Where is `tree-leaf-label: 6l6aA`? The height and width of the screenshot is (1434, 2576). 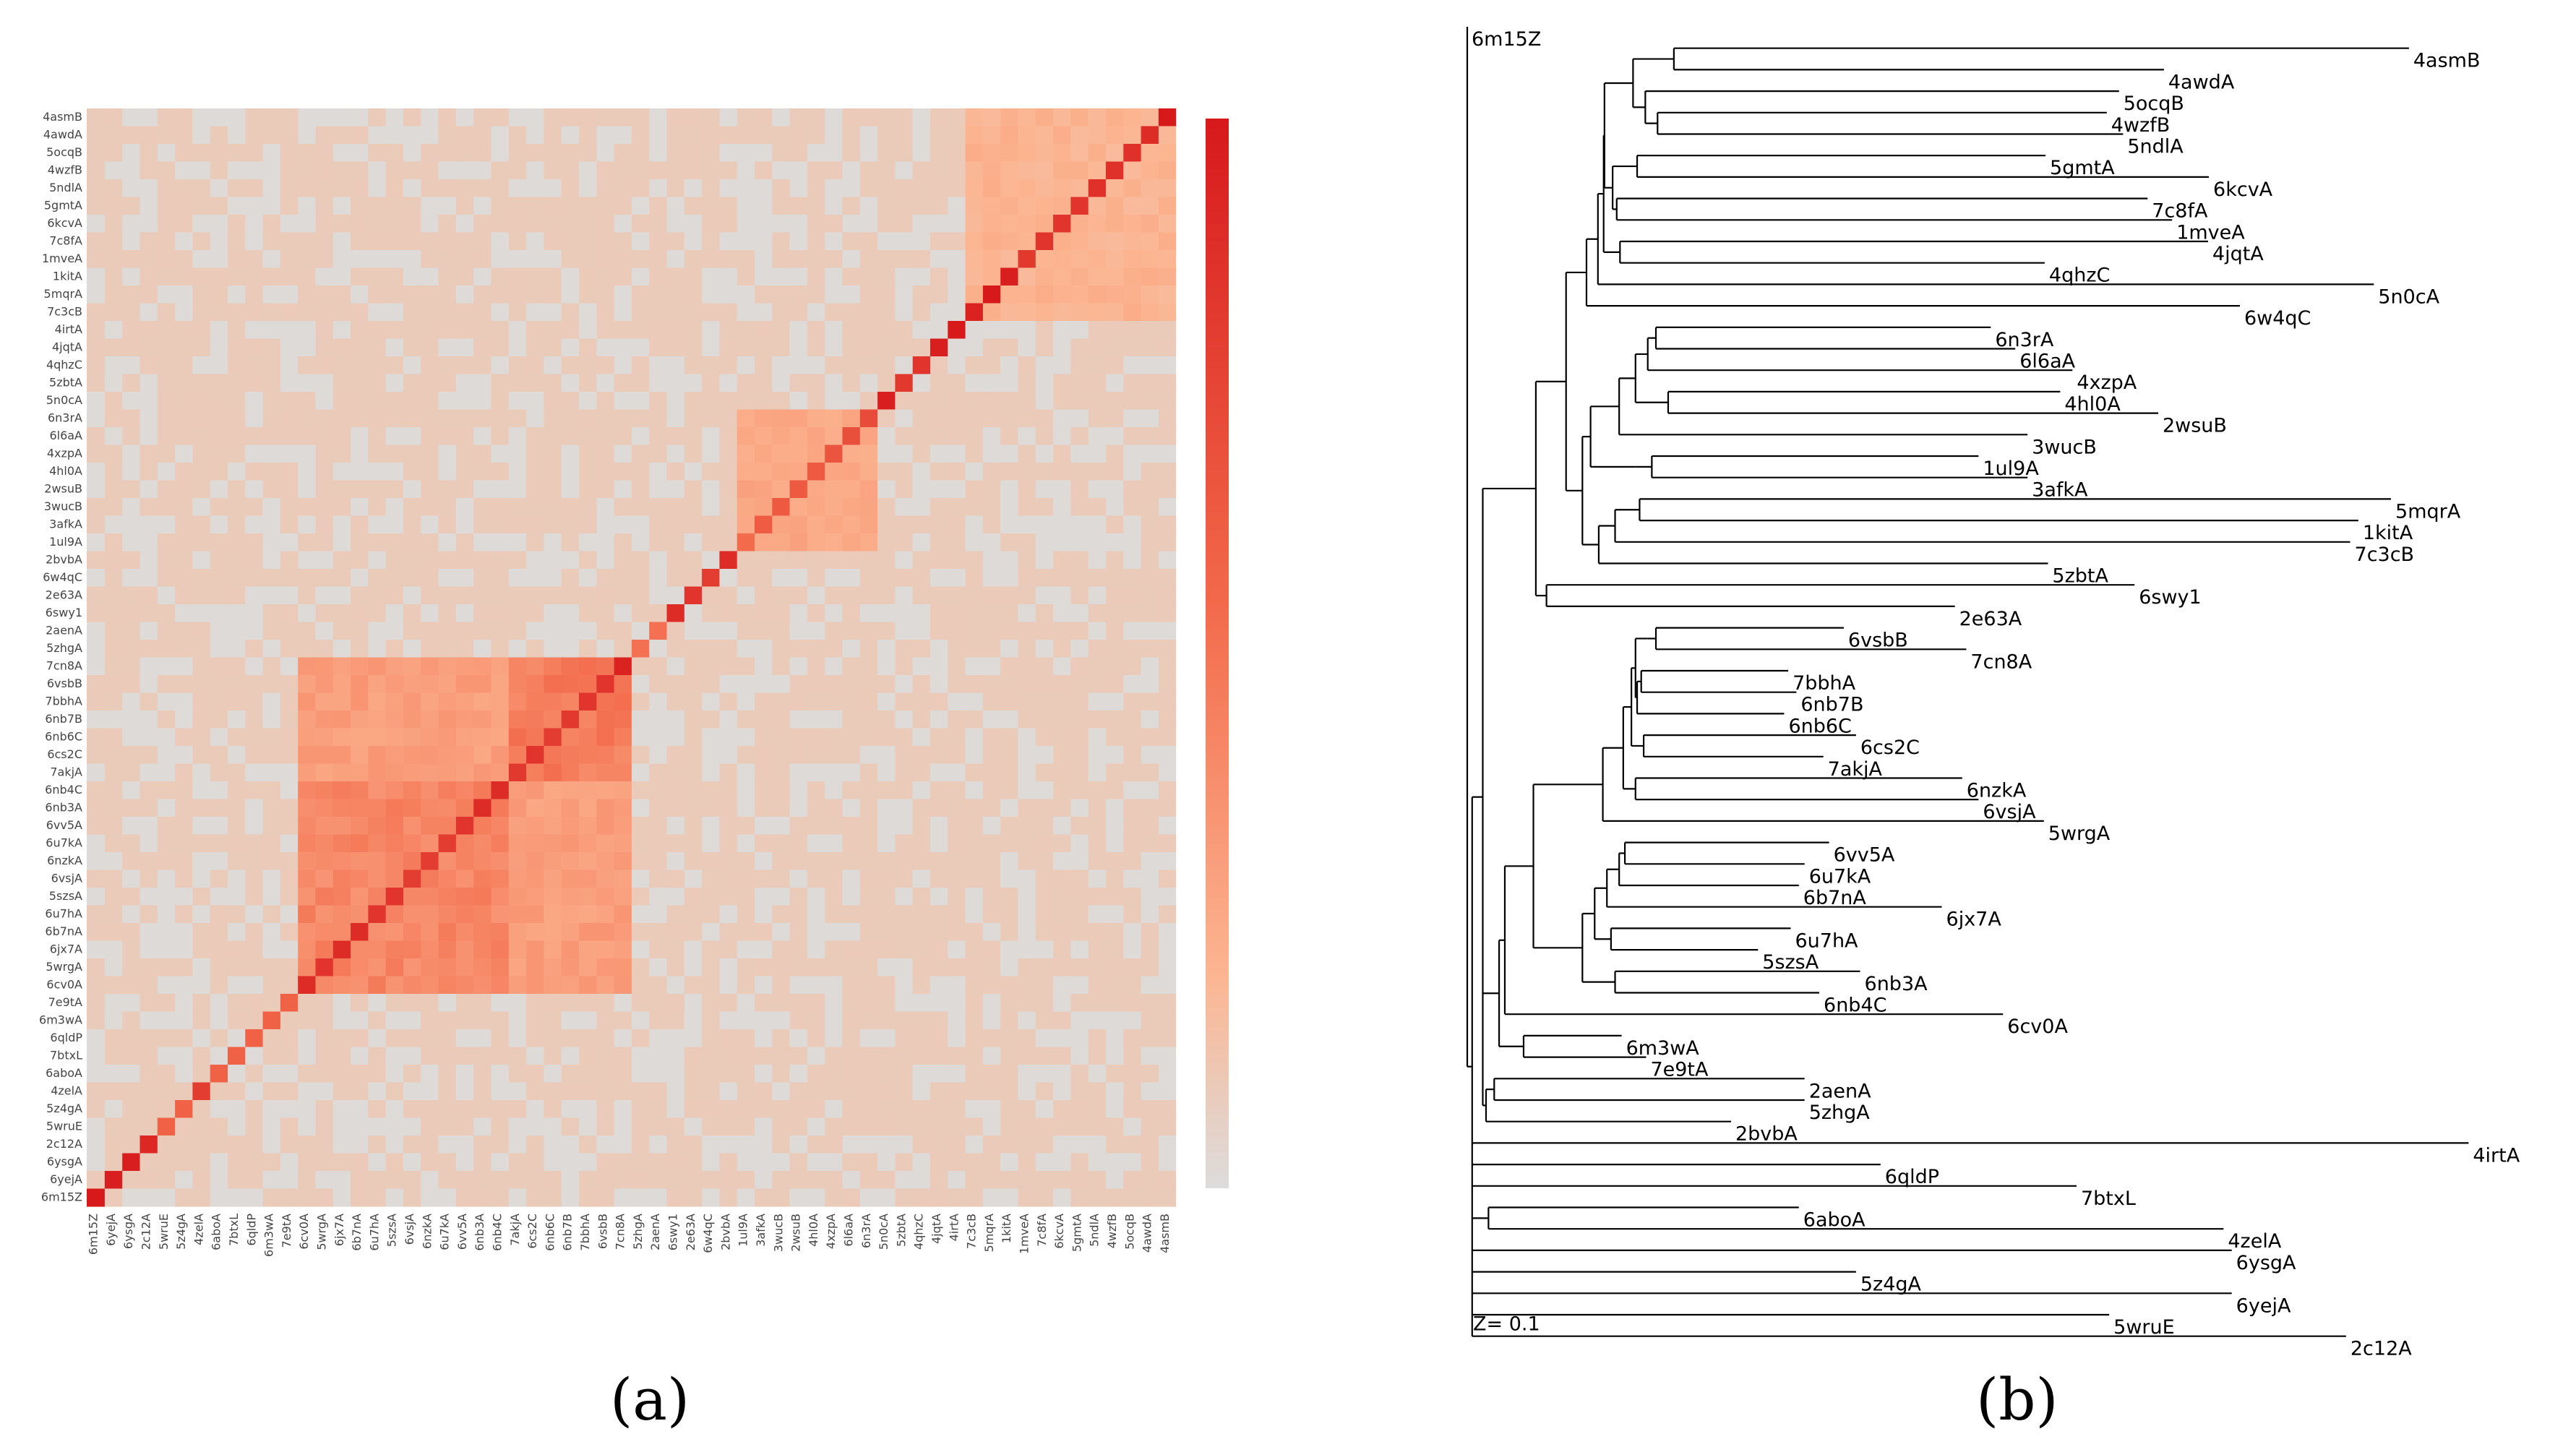 tree-leaf-label: 6l6aA is located at coordinates (2047, 362).